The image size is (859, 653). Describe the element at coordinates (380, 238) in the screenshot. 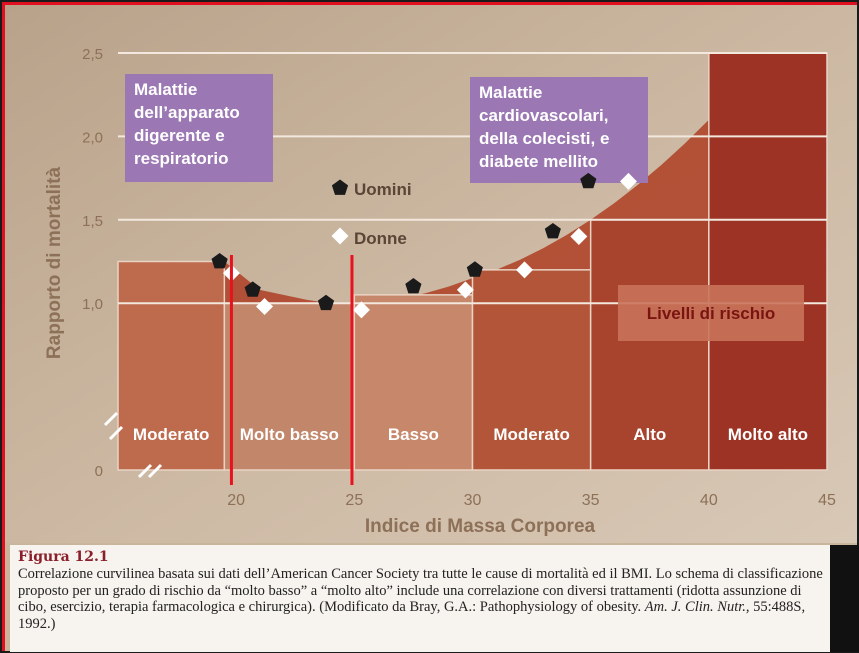

I see `legend-label-donne: Donne` at that location.